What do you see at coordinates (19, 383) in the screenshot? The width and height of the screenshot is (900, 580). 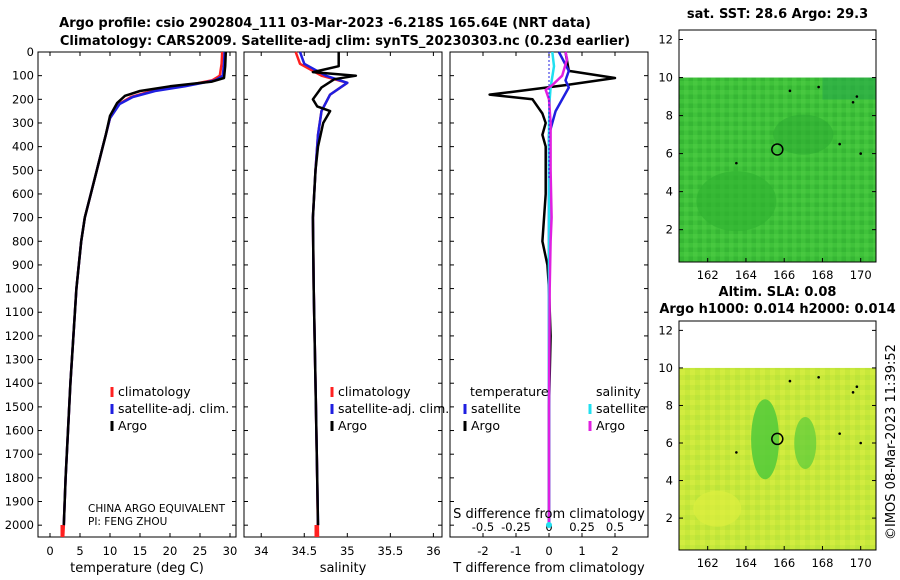 I see `y-tick-label: 1400` at bounding box center [19, 383].